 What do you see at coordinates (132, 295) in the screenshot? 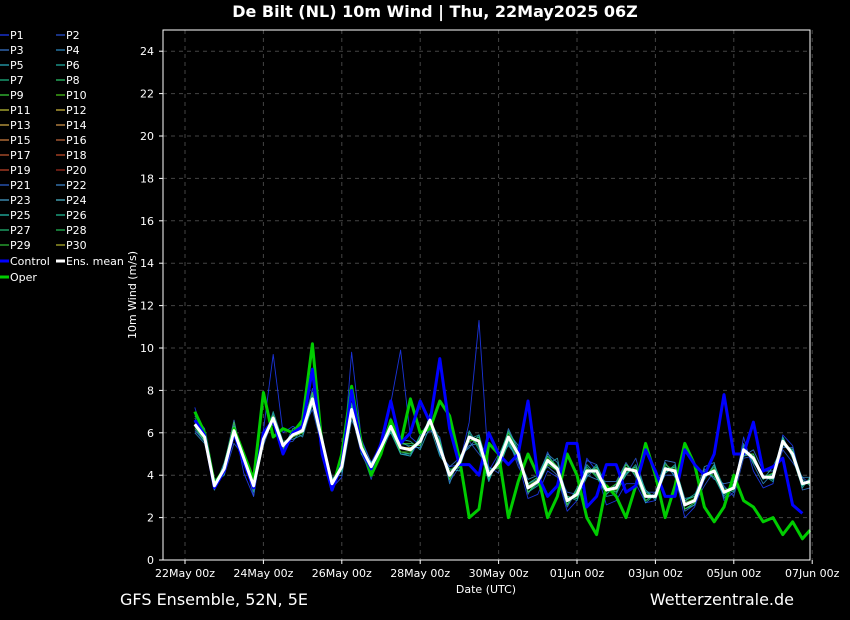
I see `y-axis-label: 10m Wind (m/s)` at bounding box center [132, 295].